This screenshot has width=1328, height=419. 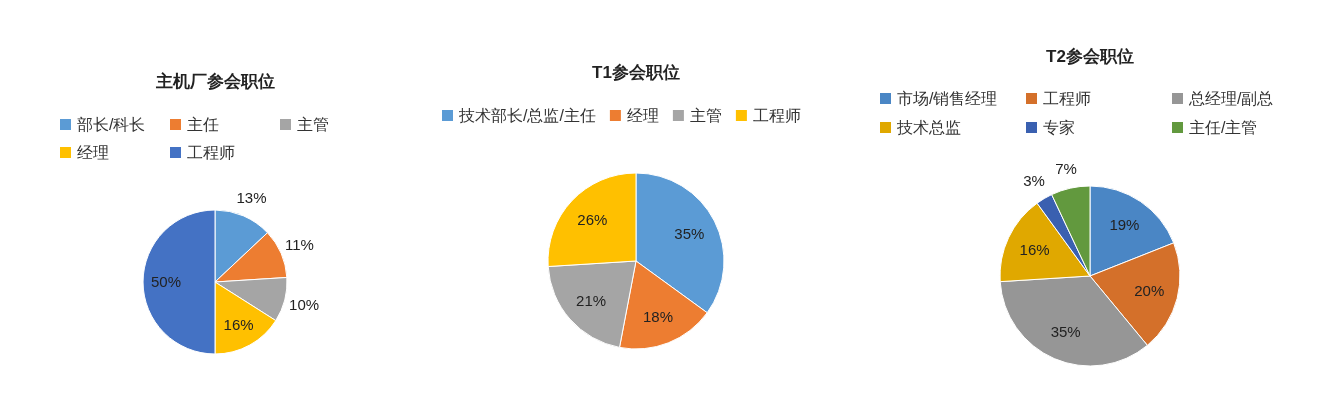 What do you see at coordinates (1059, 127) in the screenshot?
I see `legend-label: 专家` at bounding box center [1059, 127].